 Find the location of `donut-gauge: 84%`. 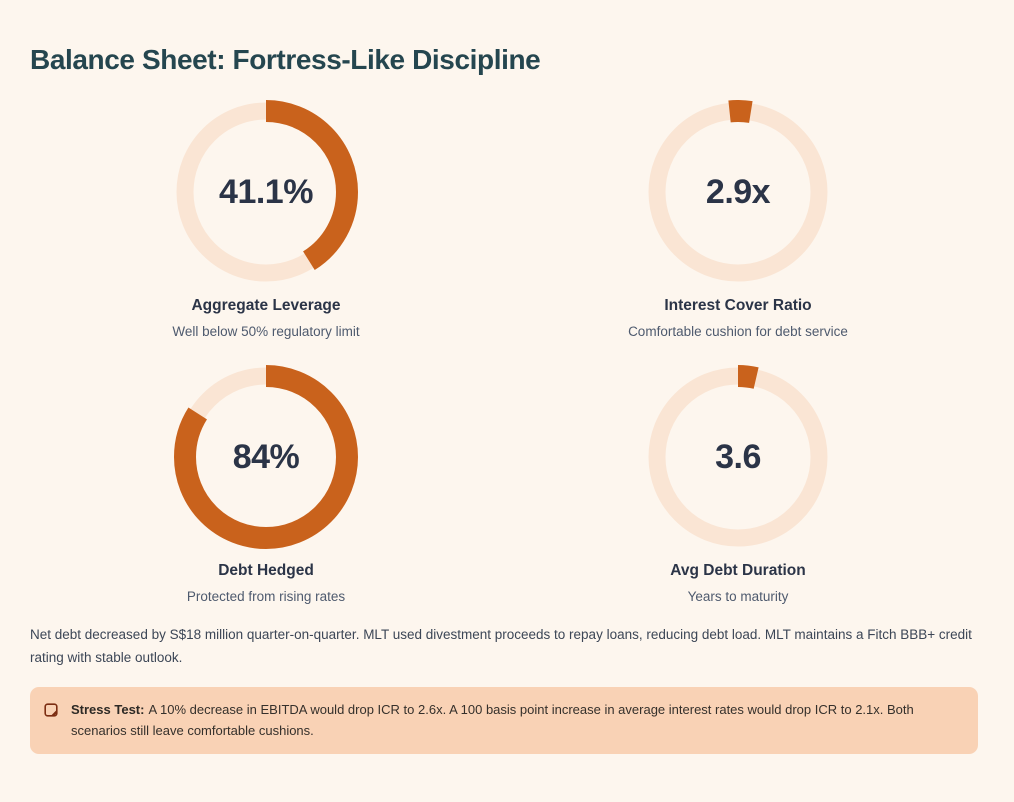

donut-gauge: 84% is located at coordinates (266, 457).